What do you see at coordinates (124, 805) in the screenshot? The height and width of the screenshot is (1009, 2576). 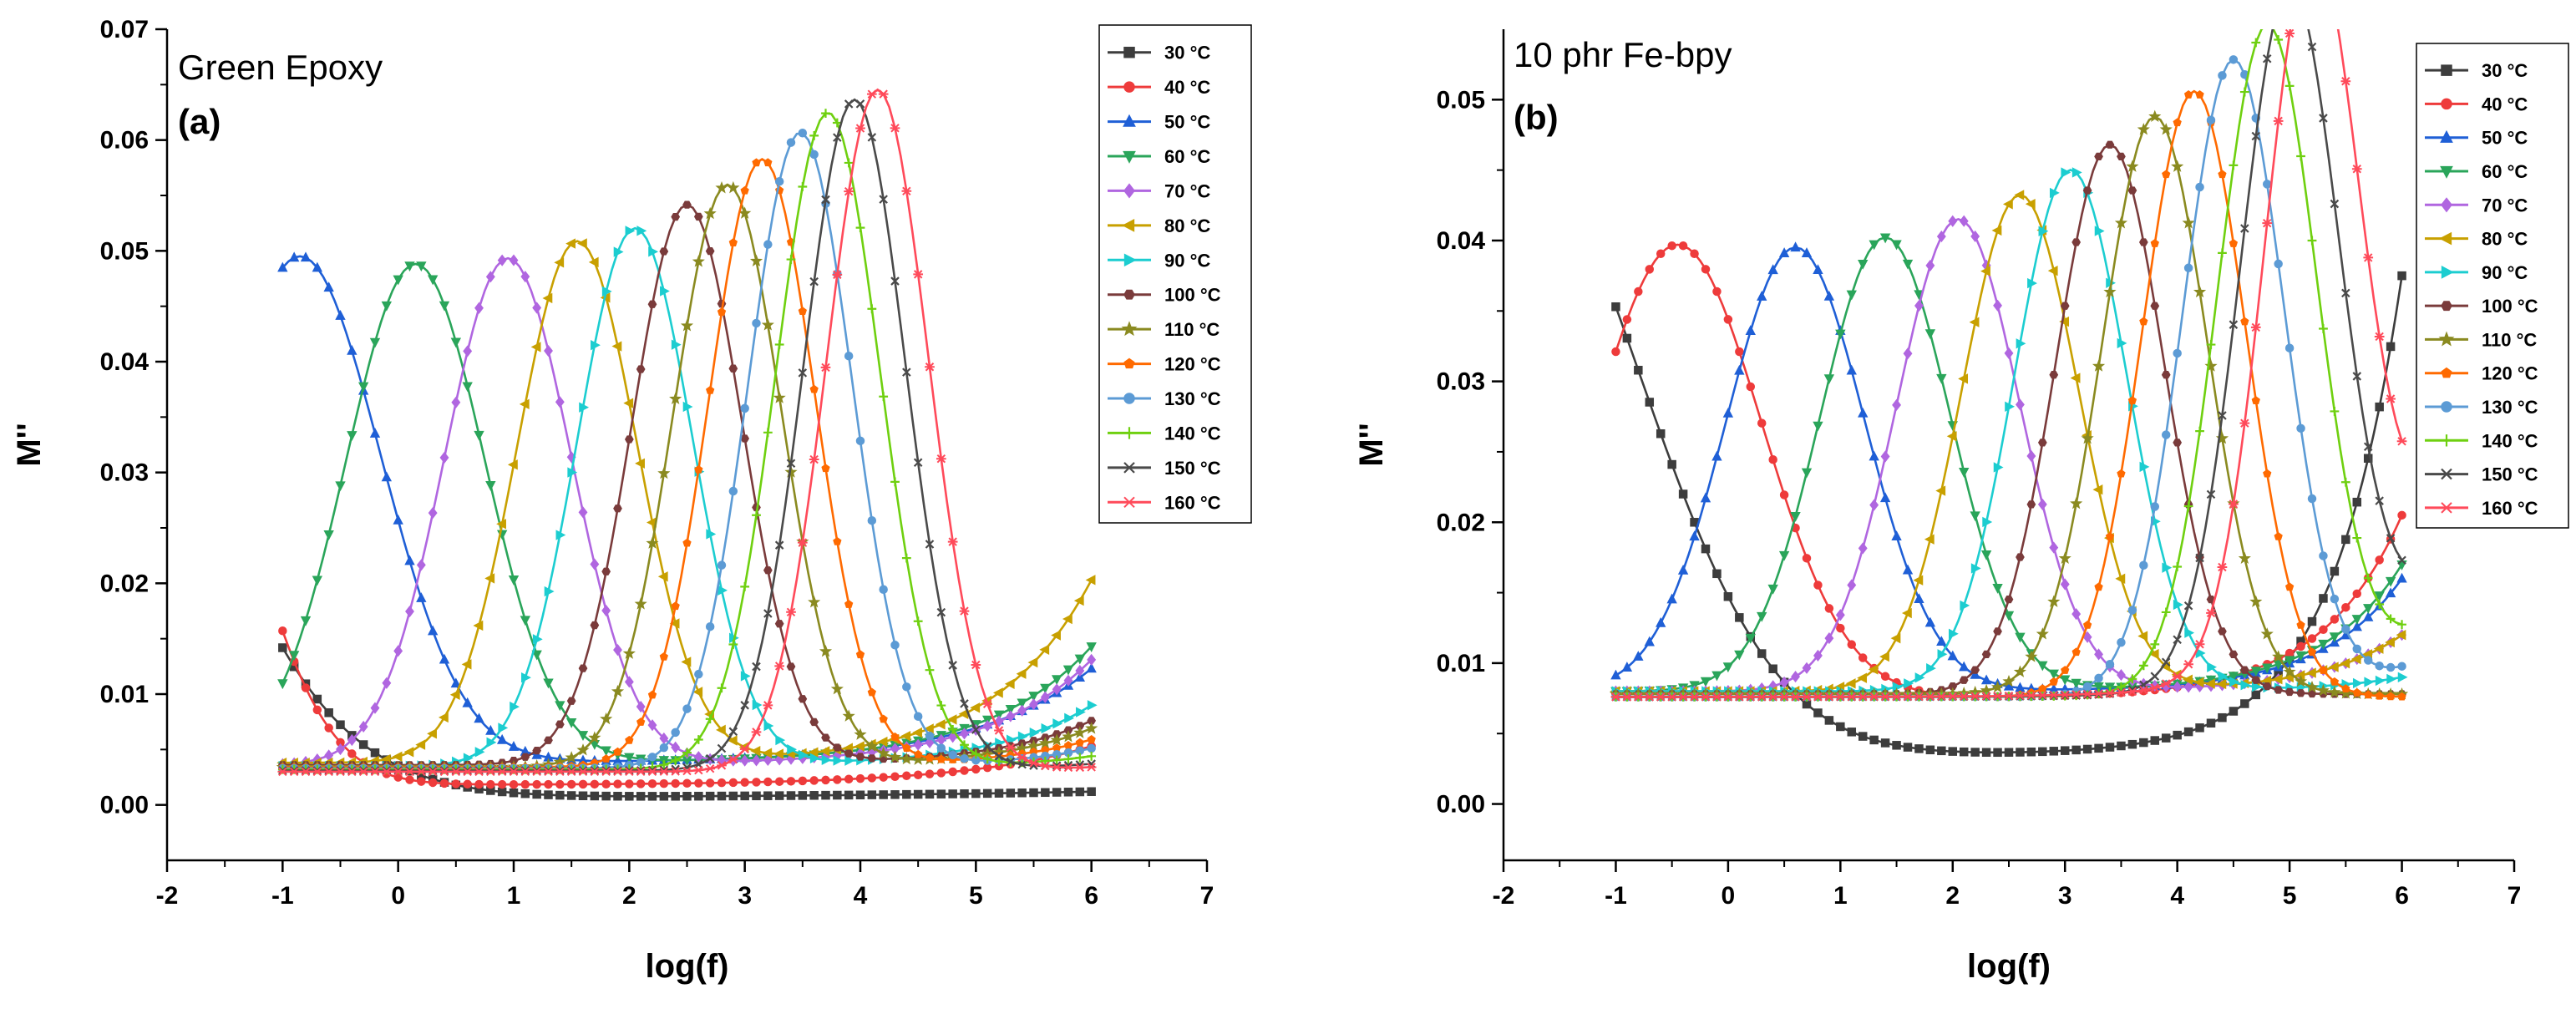 I see `y-tick-label: 0.00` at bounding box center [124, 805].